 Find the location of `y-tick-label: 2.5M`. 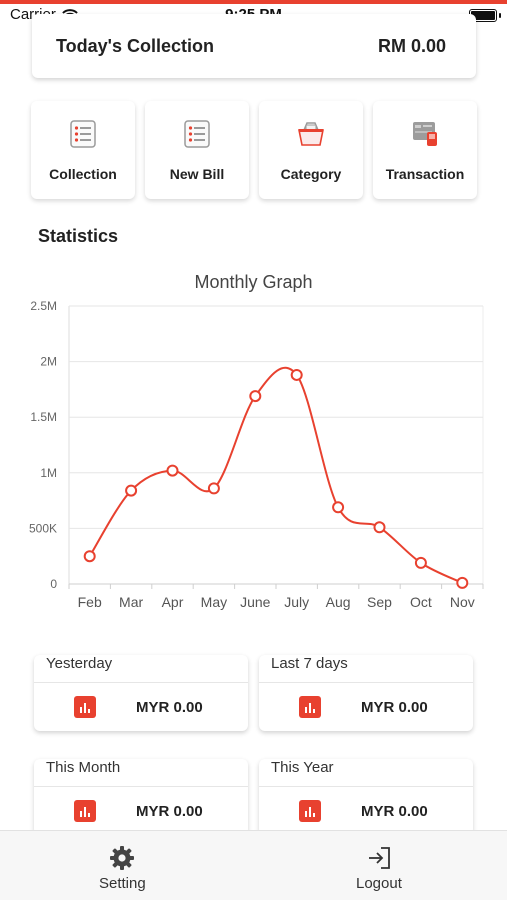

y-tick-label: 2.5M is located at coordinates (43, 306).